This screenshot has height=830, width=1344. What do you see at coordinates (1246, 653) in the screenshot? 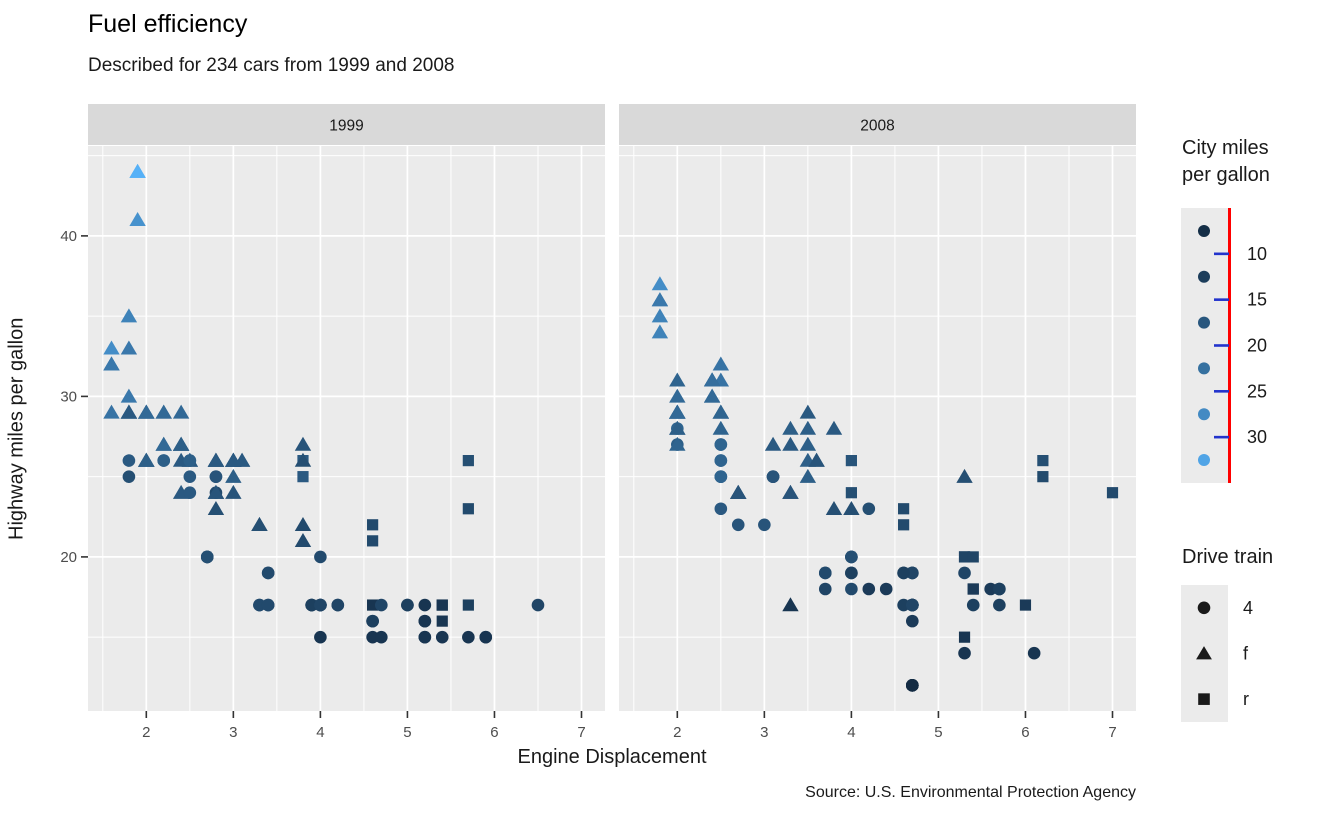
I see `shape-legend-label: f` at bounding box center [1246, 653].